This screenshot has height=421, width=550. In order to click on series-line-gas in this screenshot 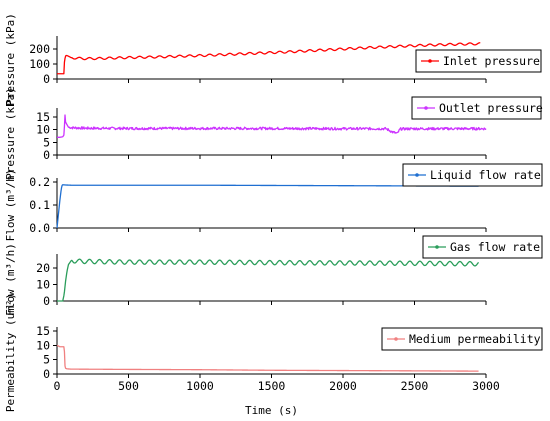, I will do `click(268, 280)`.